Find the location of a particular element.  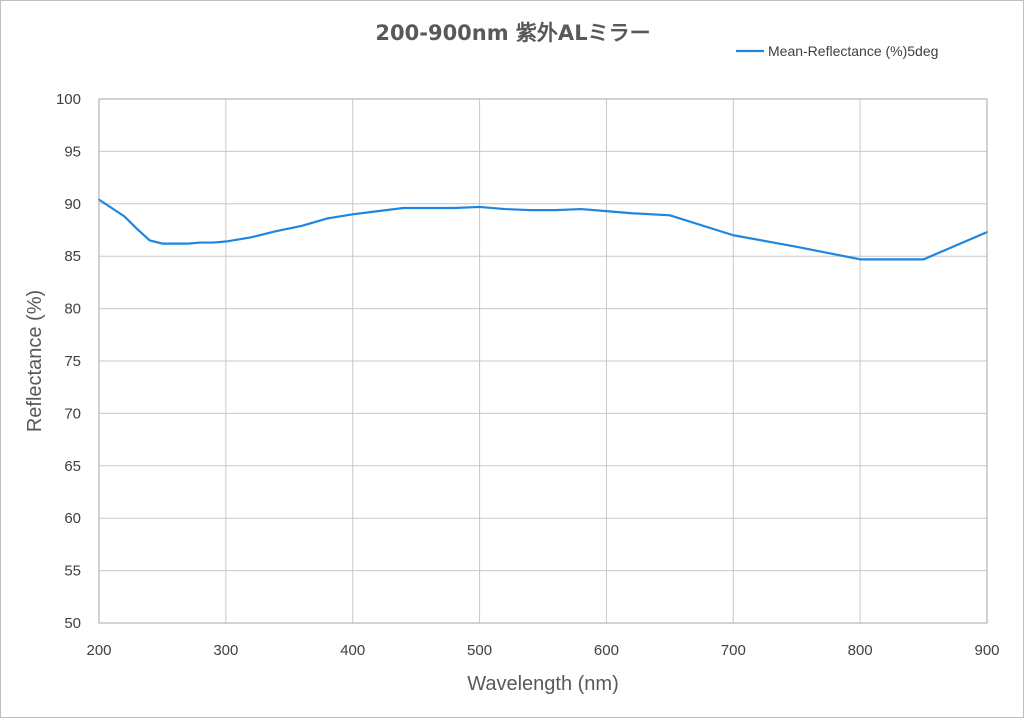

y-tick-label: 90 is located at coordinates (72, 204).